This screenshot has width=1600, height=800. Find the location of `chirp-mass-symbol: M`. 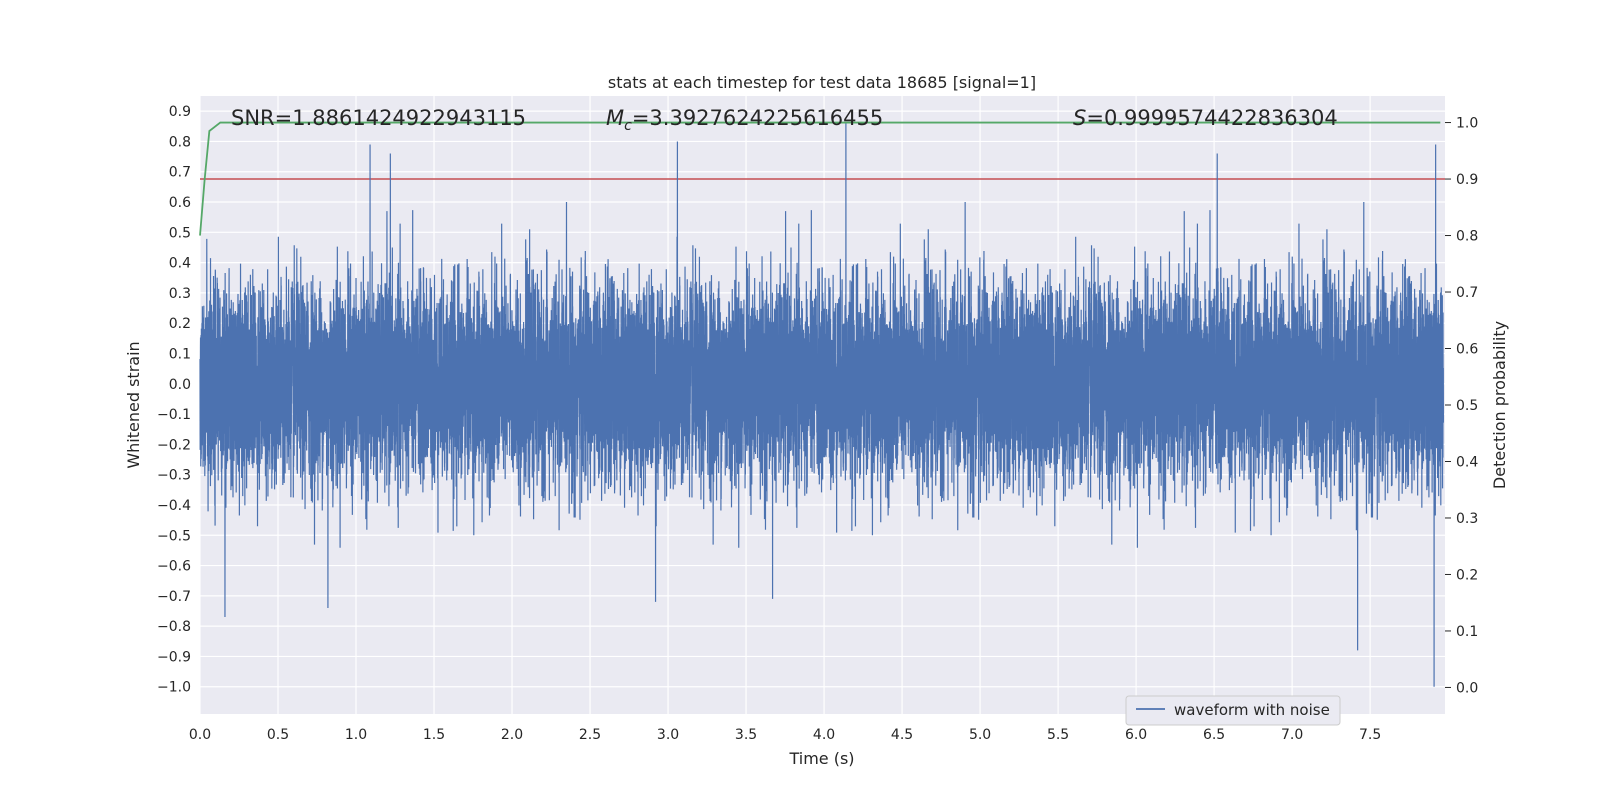

chirp-mass-symbol: M is located at coordinates (615, 118).